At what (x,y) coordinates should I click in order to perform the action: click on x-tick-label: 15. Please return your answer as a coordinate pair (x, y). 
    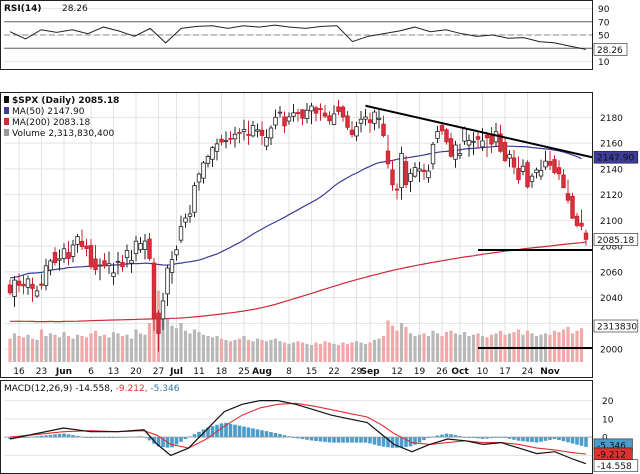
    Looking at the image, I should click on (311, 372).